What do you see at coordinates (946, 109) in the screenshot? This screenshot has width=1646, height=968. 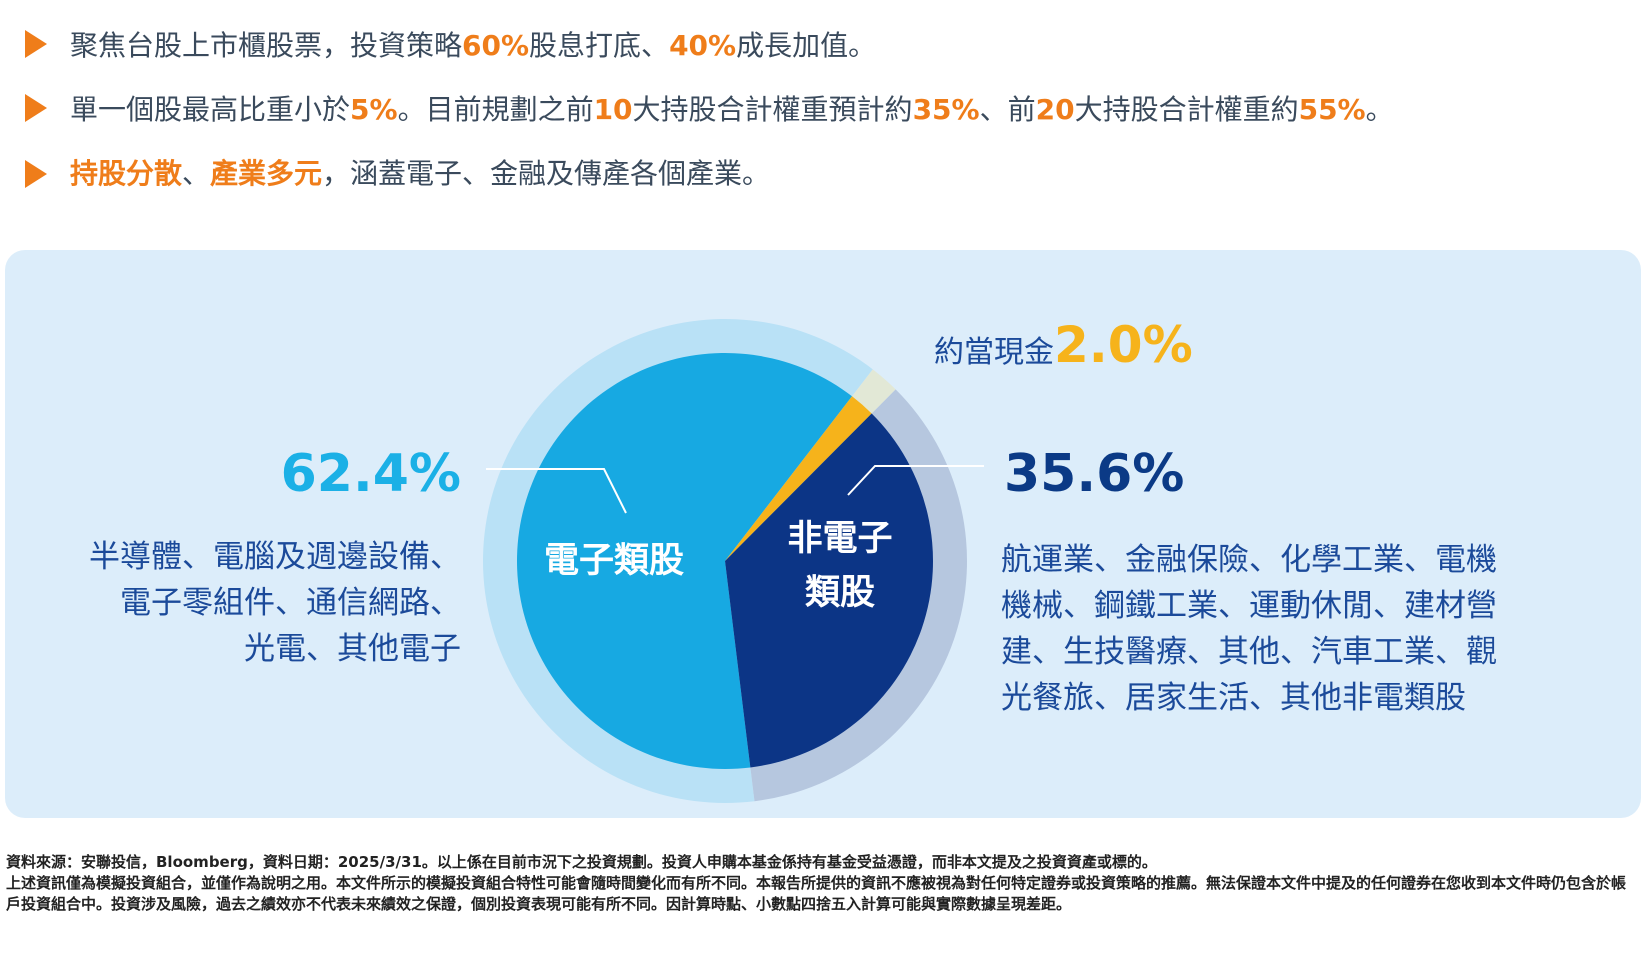 I see `text-run: 35%` at bounding box center [946, 109].